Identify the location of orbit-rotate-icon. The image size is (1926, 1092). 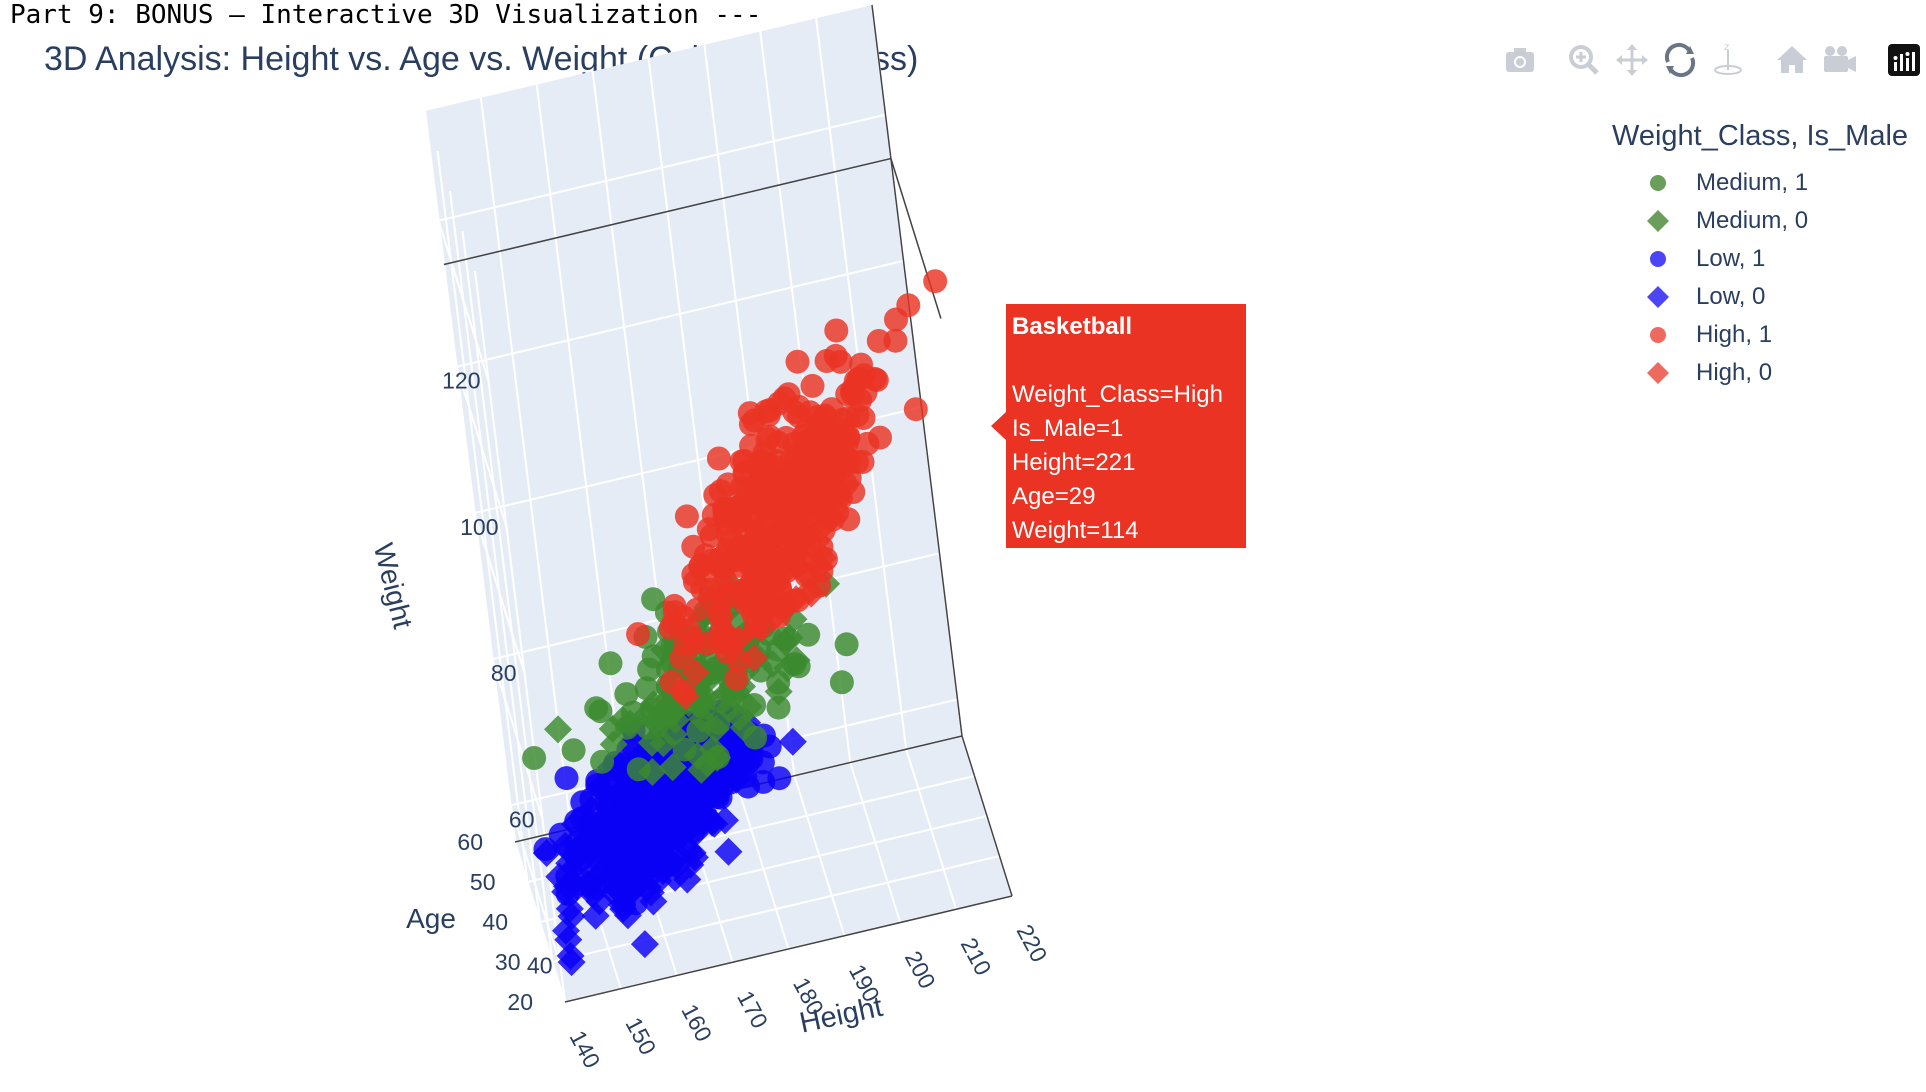
(1680, 60).